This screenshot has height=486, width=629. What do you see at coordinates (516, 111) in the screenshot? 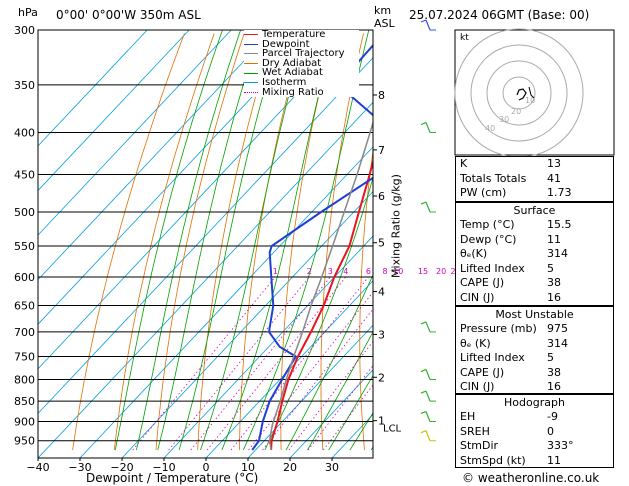
I see `hodo-ring-label-20: 20` at bounding box center [516, 111].